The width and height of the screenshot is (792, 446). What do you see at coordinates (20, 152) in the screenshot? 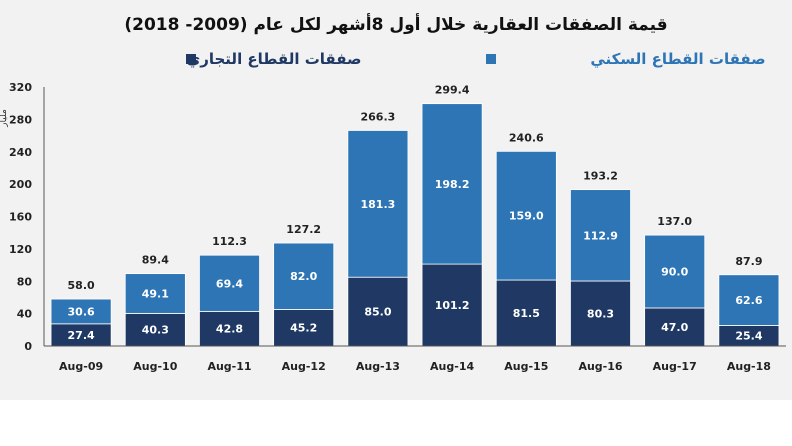
I see `y-tick-label: 240` at bounding box center [20, 152].